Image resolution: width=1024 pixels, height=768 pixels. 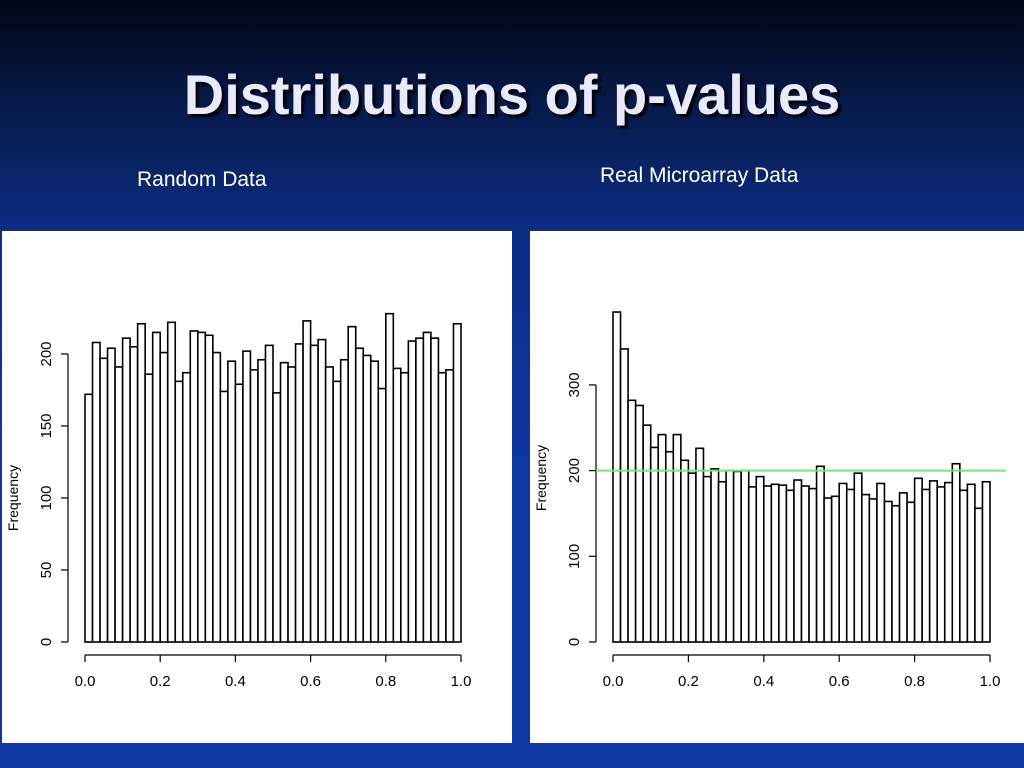 What do you see at coordinates (699, 175) in the screenshot?
I see `real-data-label: Real Microarray Data` at bounding box center [699, 175].